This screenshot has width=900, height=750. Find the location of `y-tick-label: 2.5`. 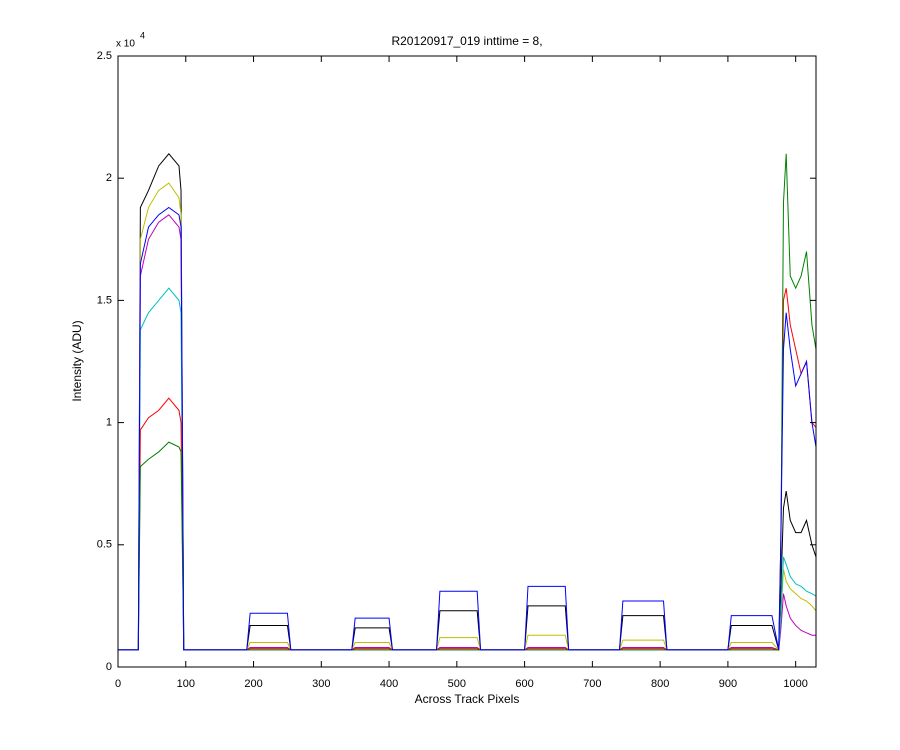

y-tick-label: 2.5 is located at coordinates (104, 56).